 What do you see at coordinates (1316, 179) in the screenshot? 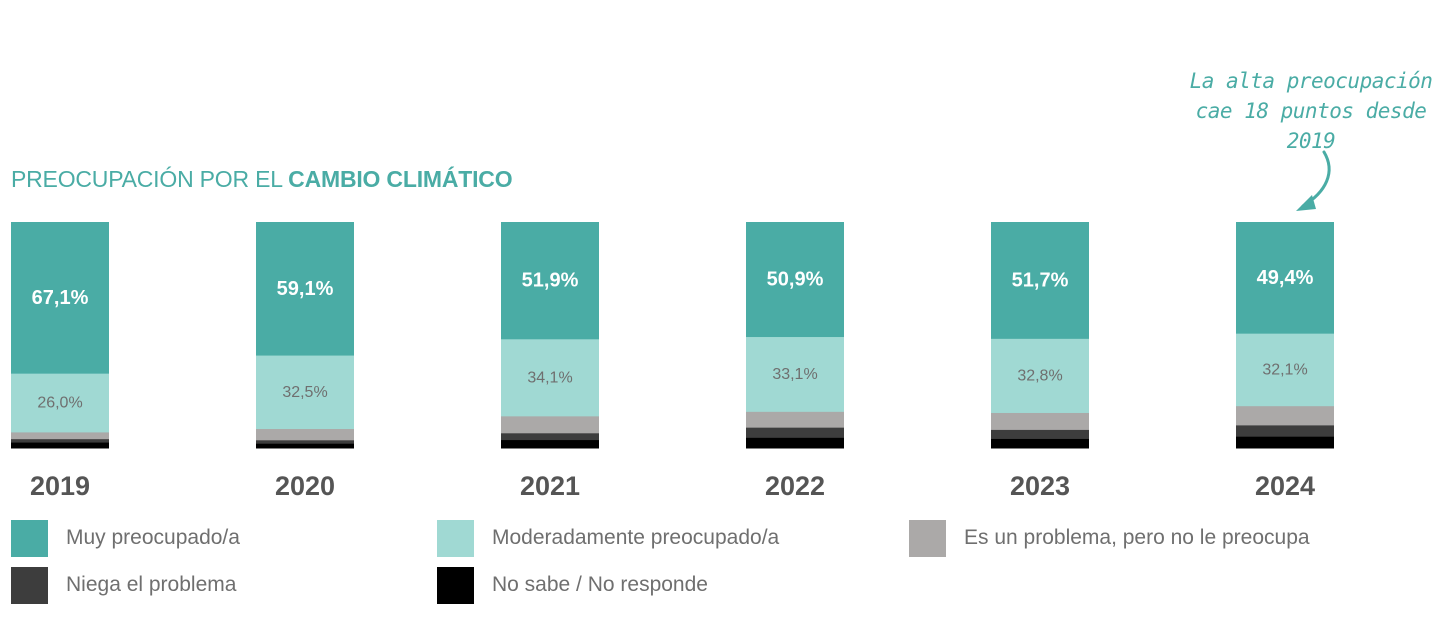
I see `annotation-arrow` at bounding box center [1316, 179].